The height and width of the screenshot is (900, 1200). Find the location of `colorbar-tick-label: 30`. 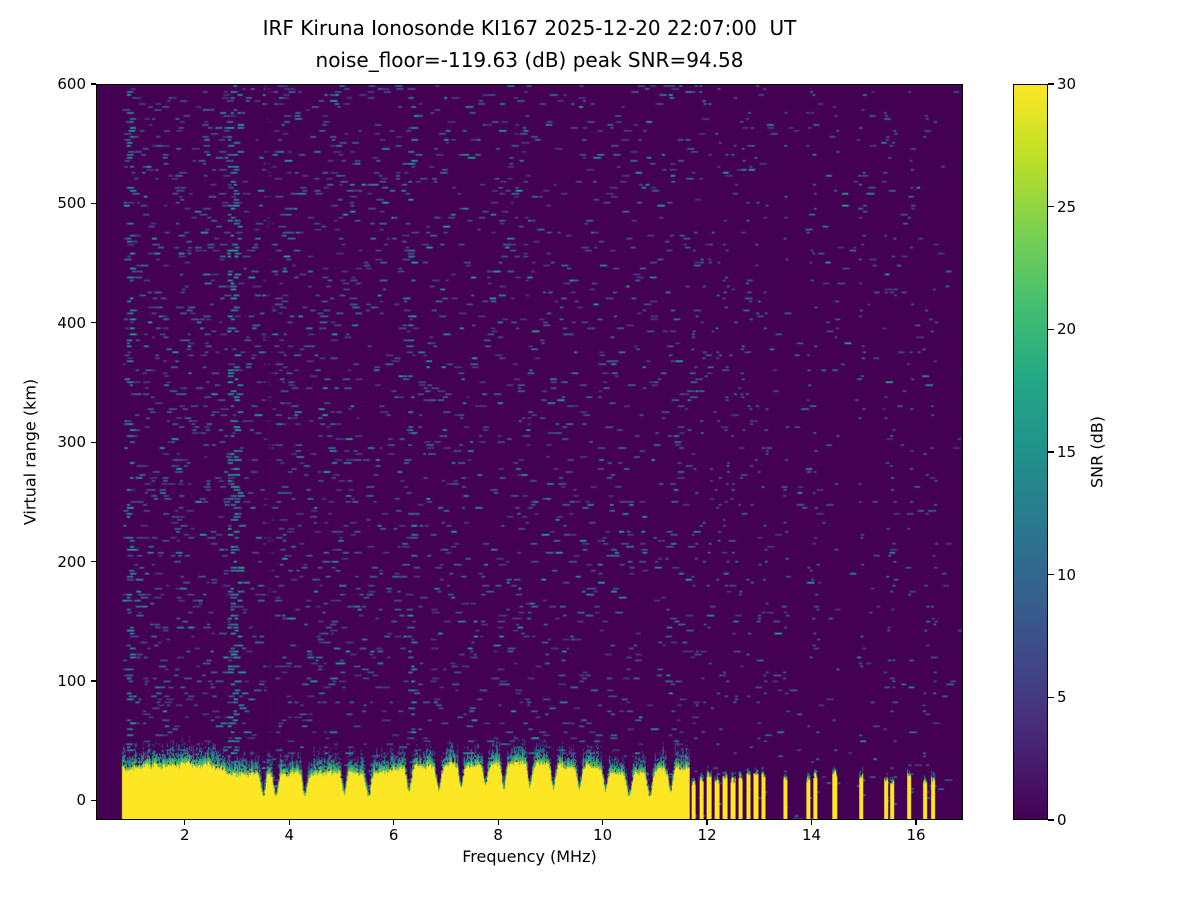

colorbar-tick-label: 30 is located at coordinates (1067, 84).